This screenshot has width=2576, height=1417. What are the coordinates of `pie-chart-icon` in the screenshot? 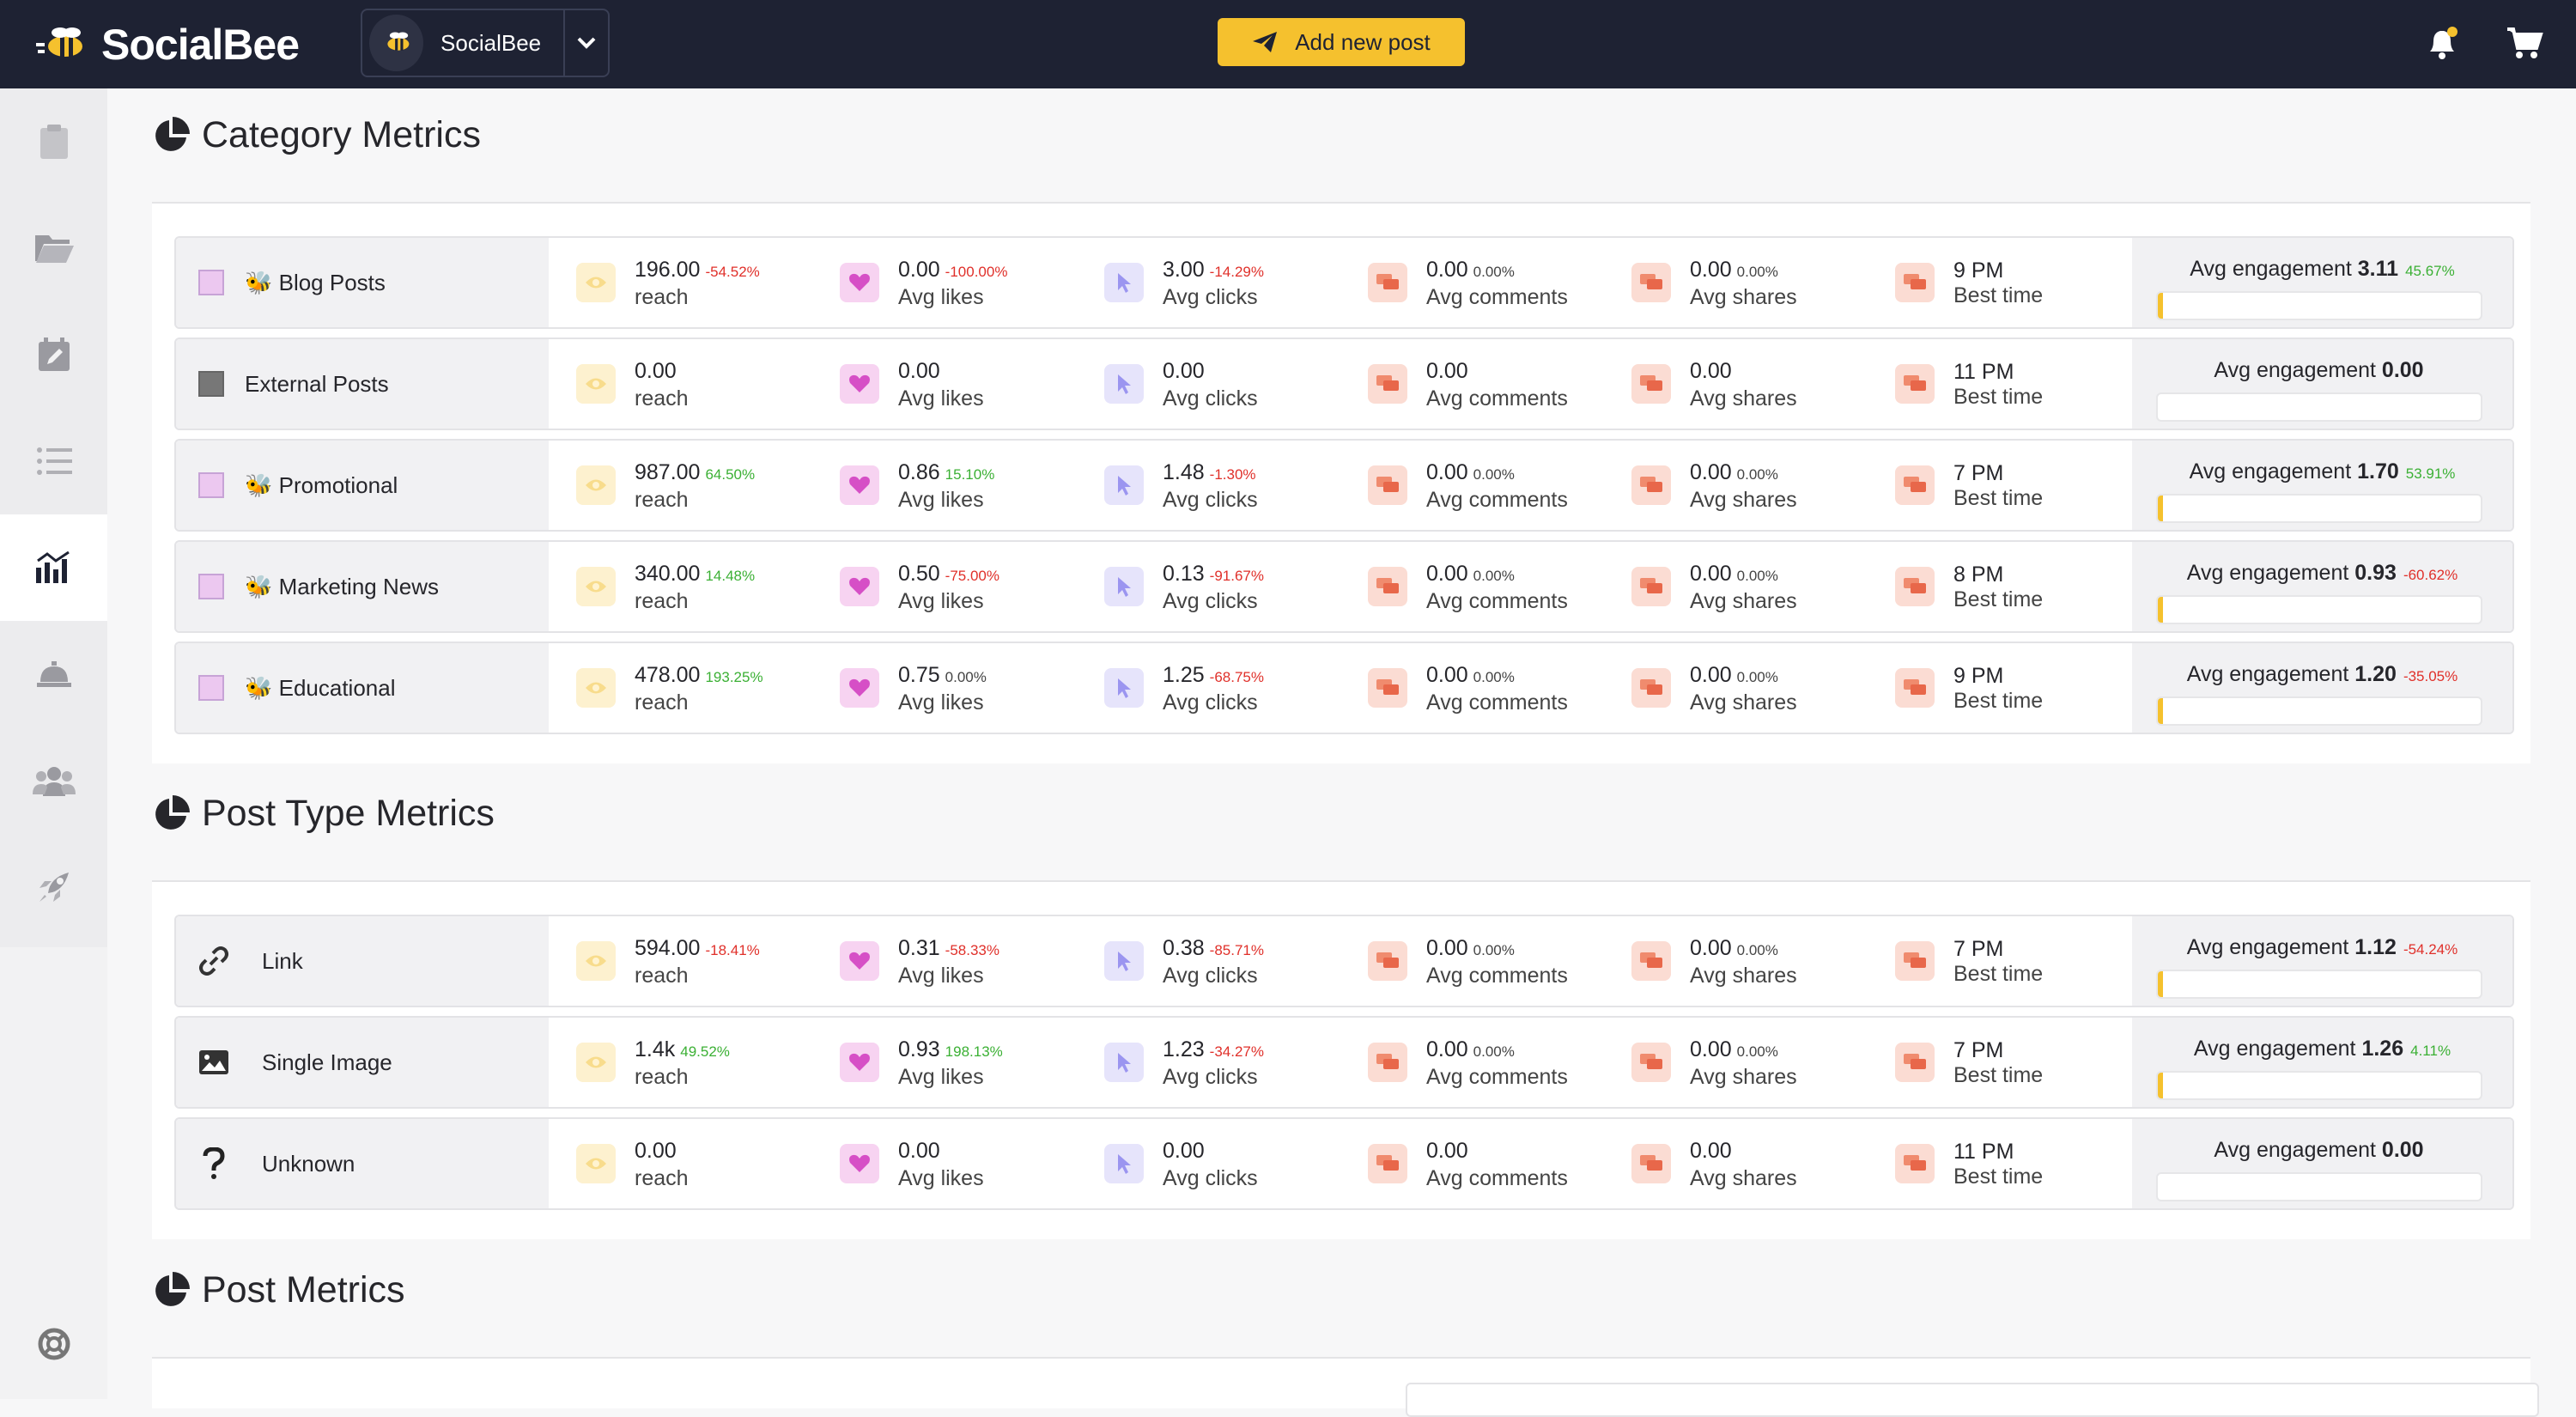 It's located at (172, 812).